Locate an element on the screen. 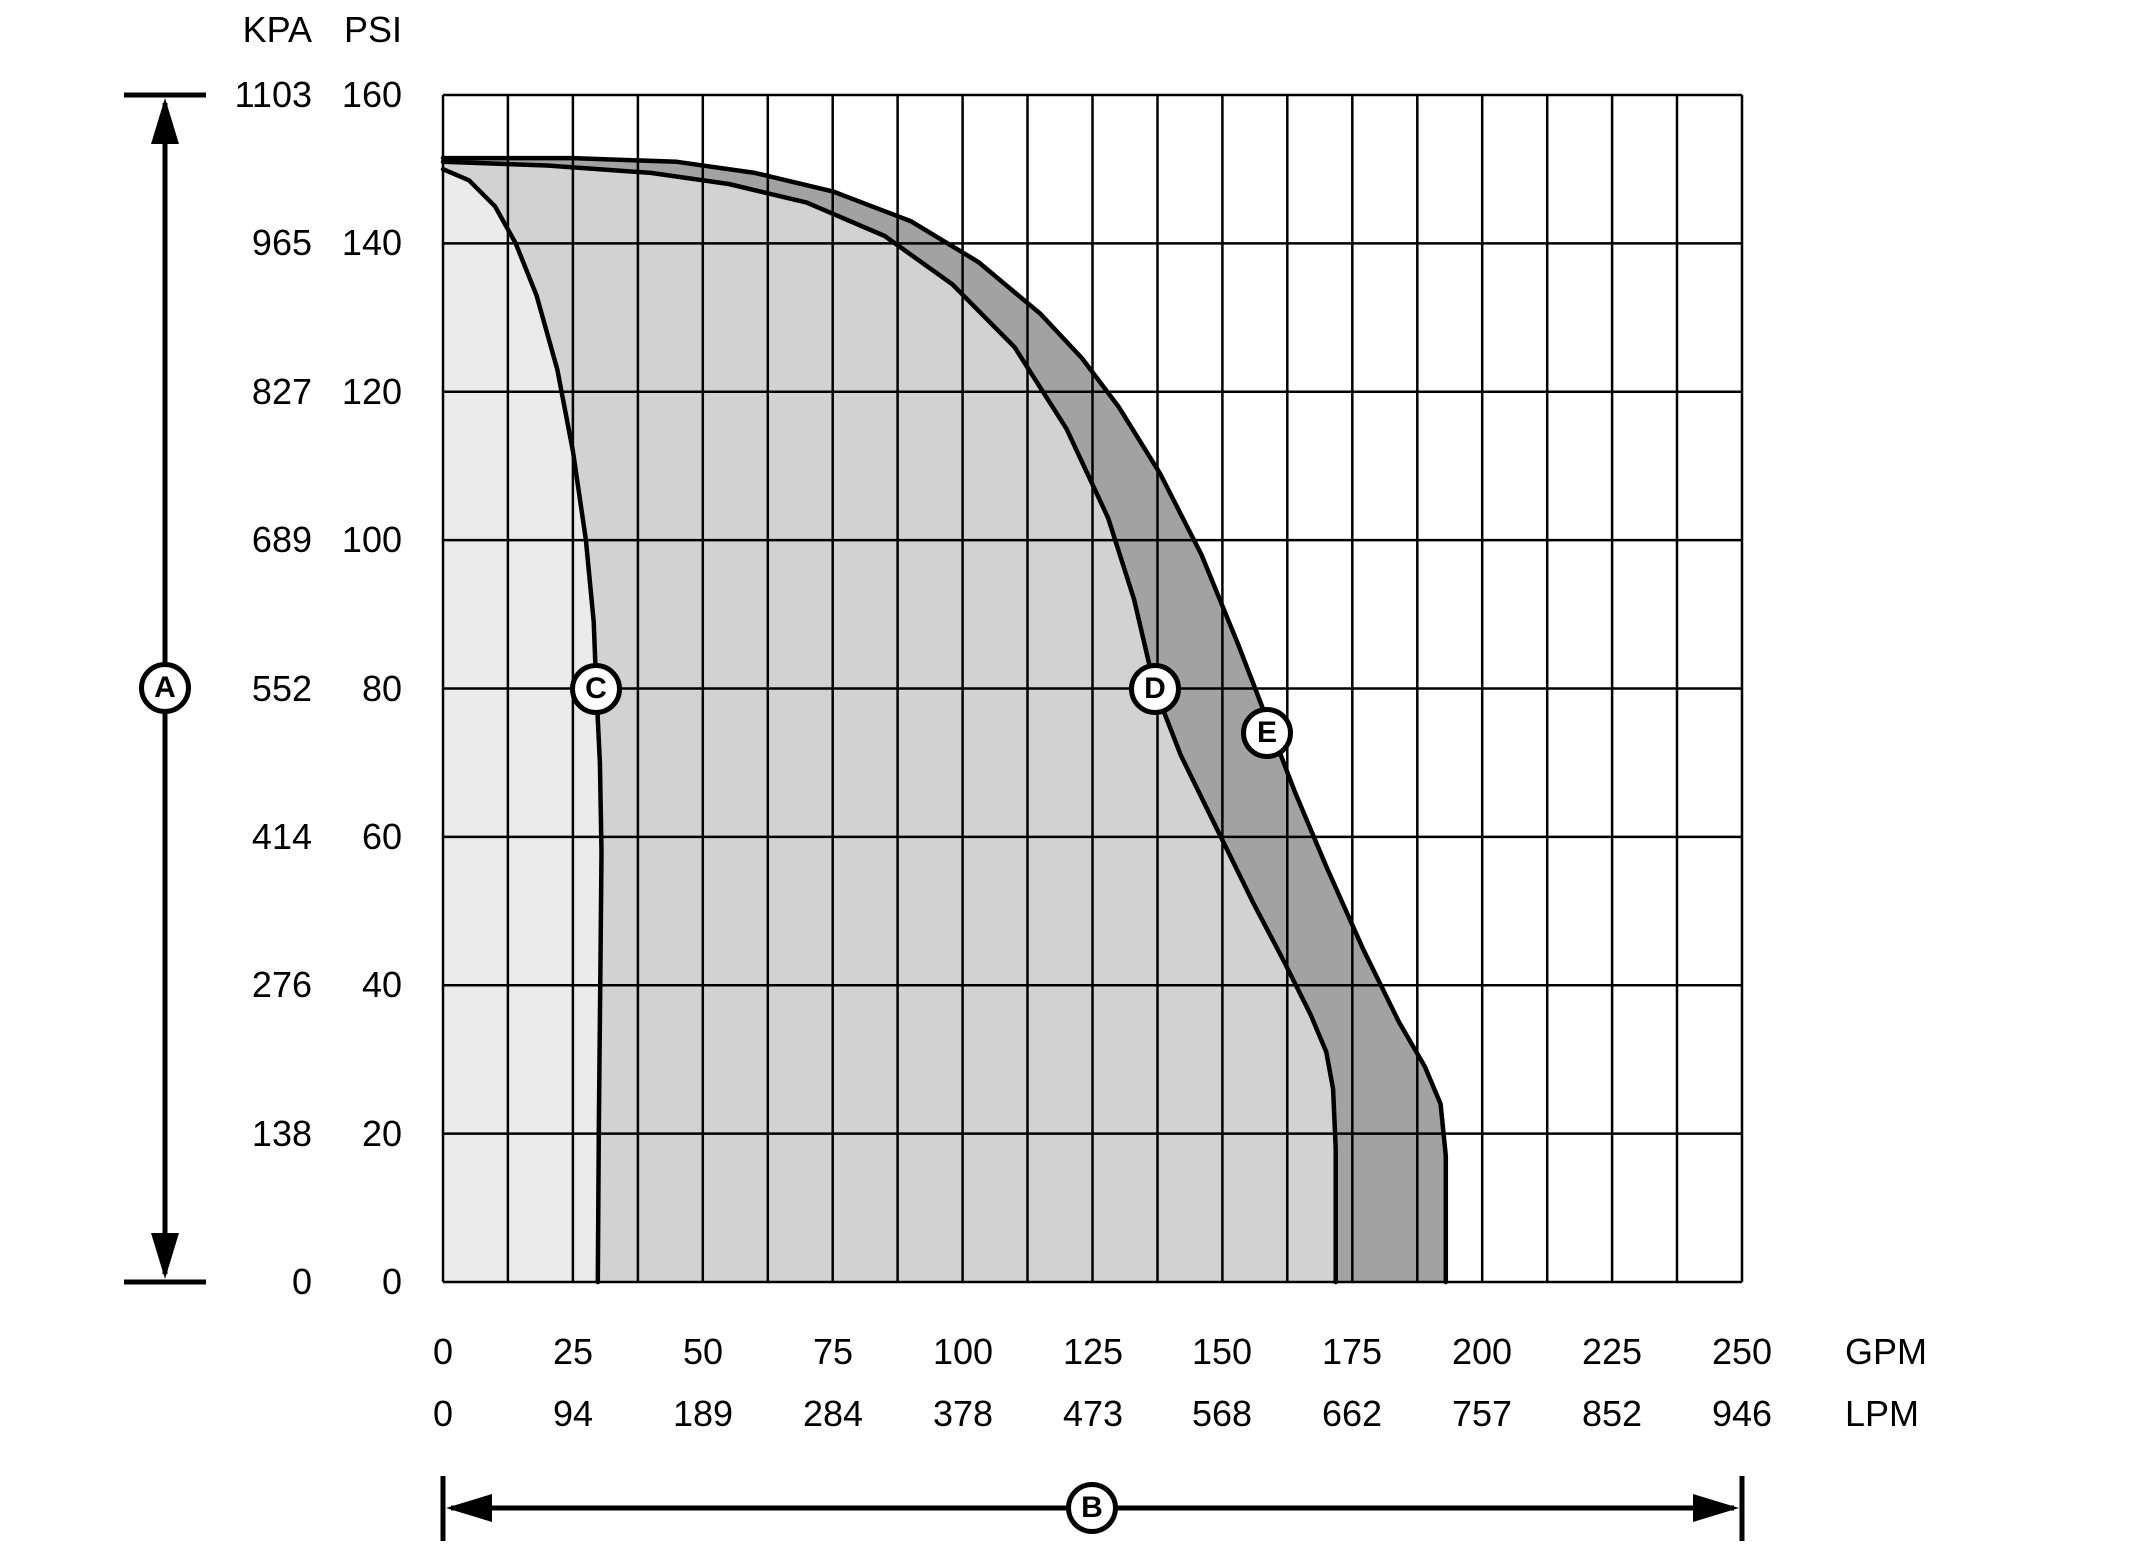 This screenshot has height=1550, width=2146. psi-tick-label: 120 is located at coordinates (371, 391).